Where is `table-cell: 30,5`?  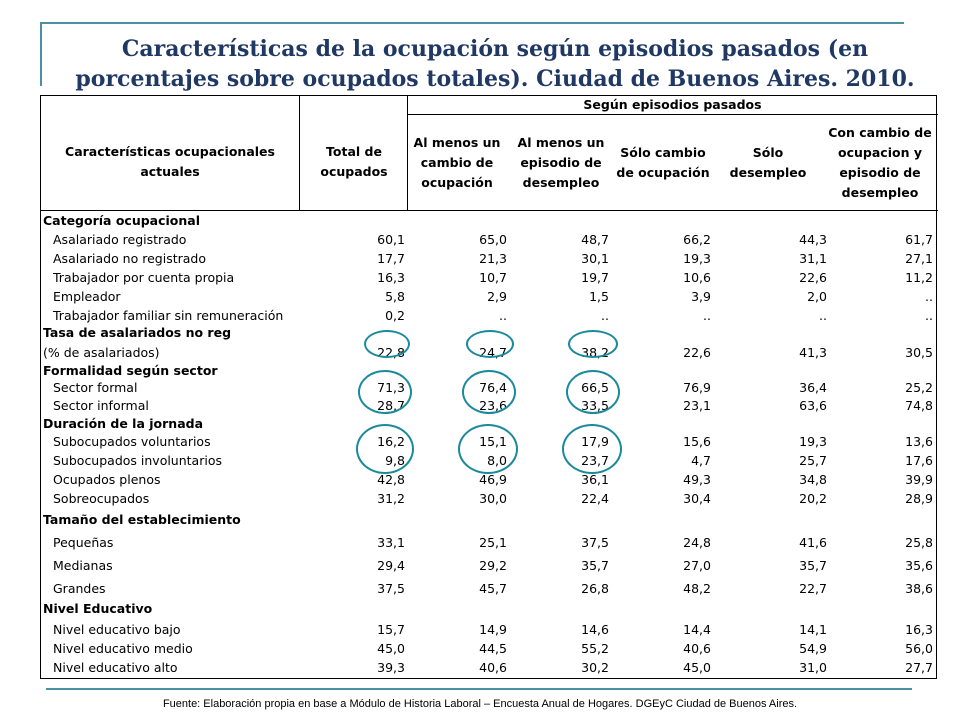
table-cell: 30,5 is located at coordinates (919, 352).